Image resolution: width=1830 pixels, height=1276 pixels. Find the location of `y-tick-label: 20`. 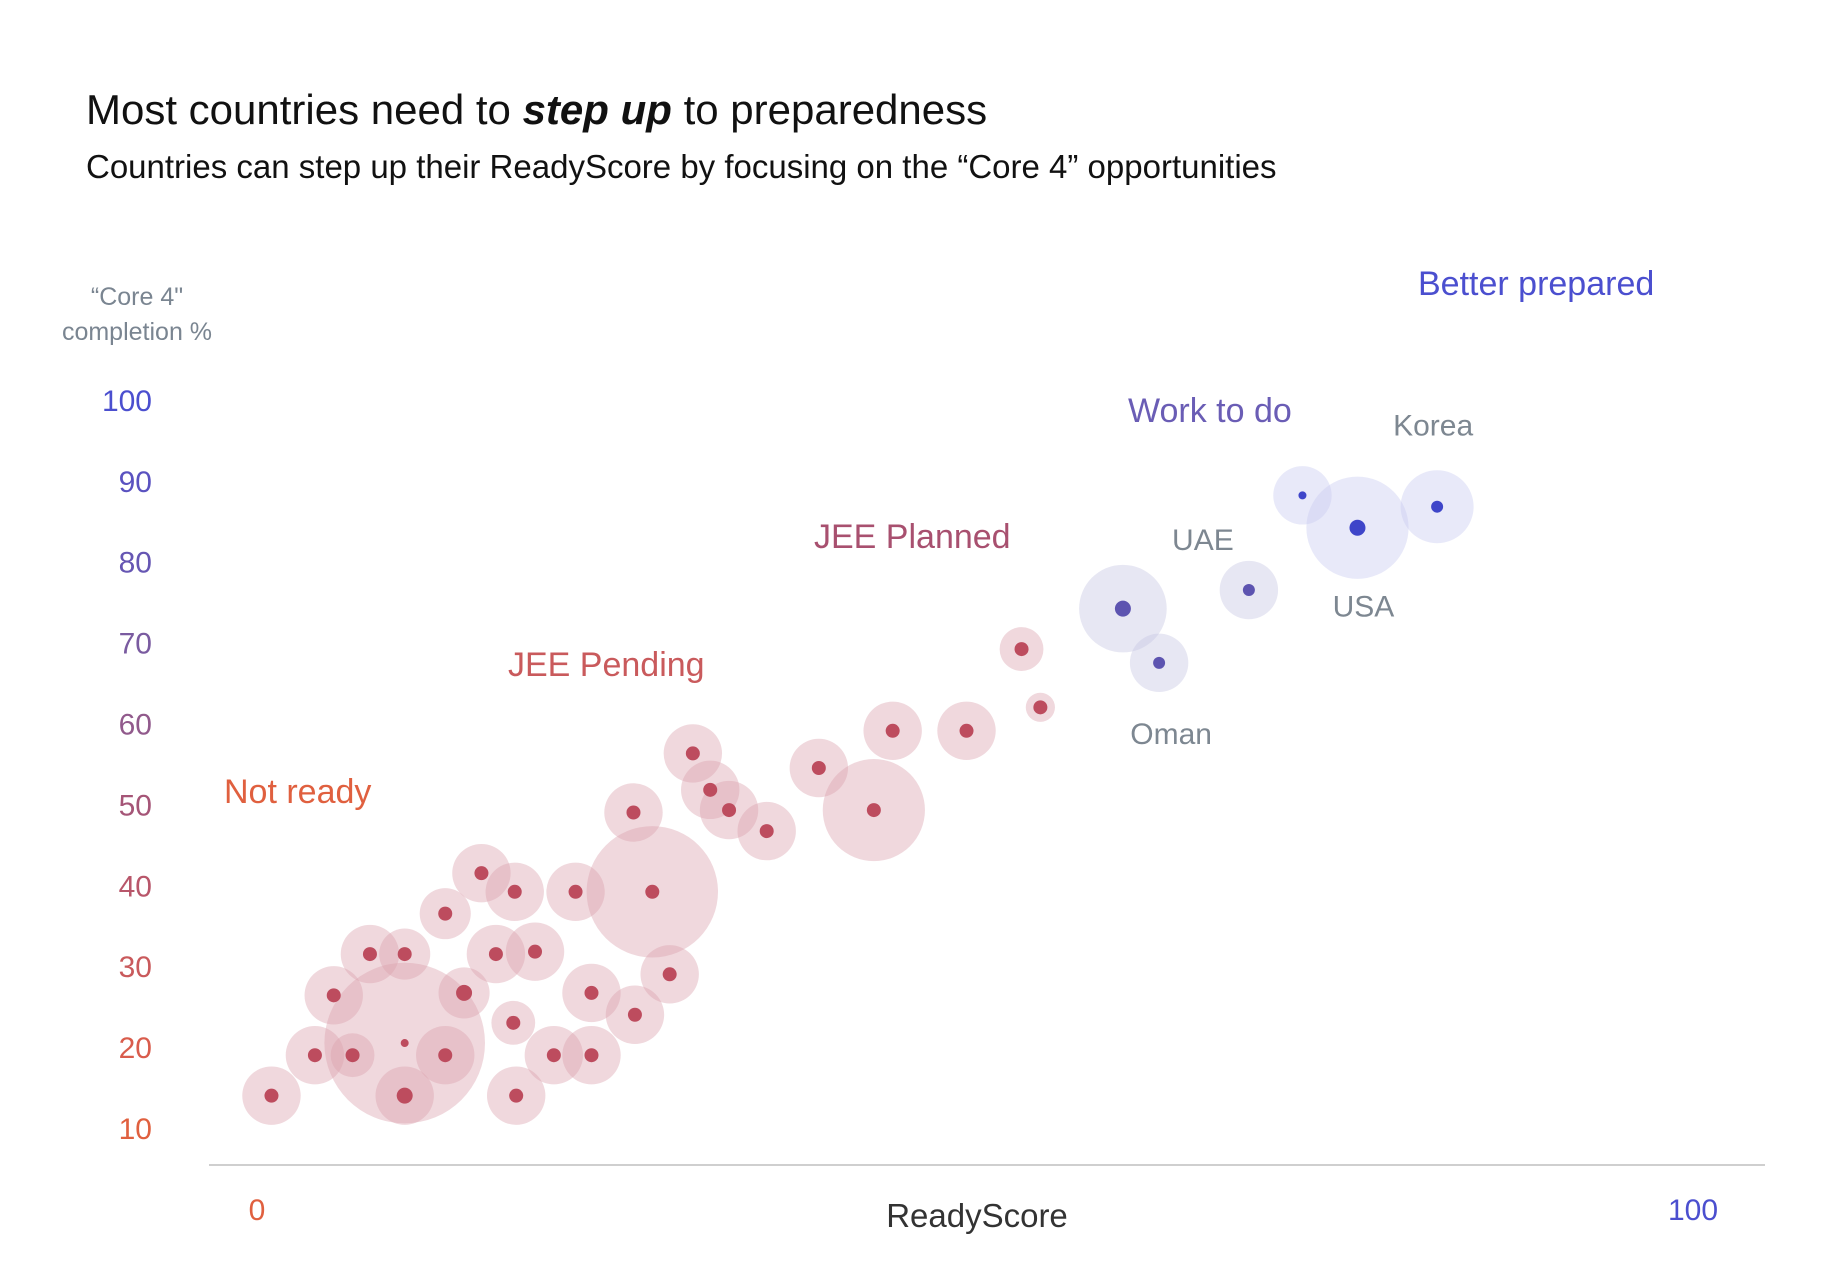

y-tick-label: 20 is located at coordinates (135, 1048).